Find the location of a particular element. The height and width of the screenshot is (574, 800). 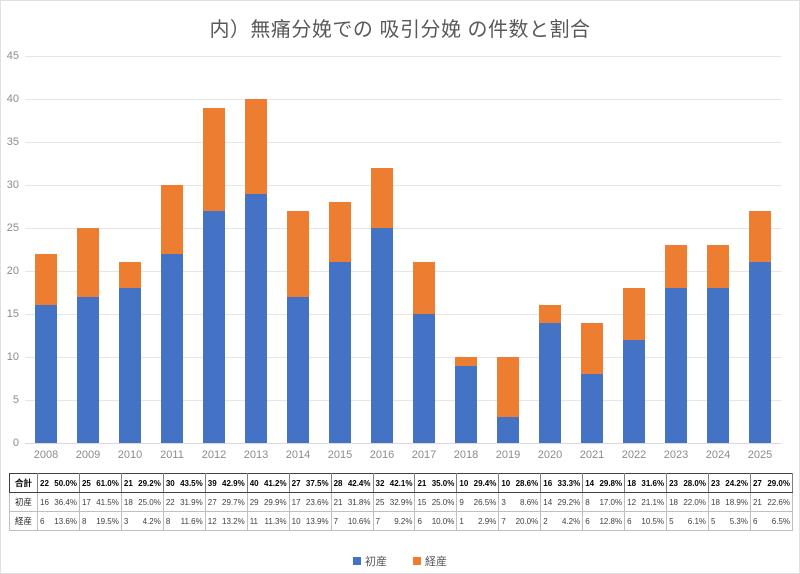

table-cell: 17 41.5% is located at coordinates (100, 502).